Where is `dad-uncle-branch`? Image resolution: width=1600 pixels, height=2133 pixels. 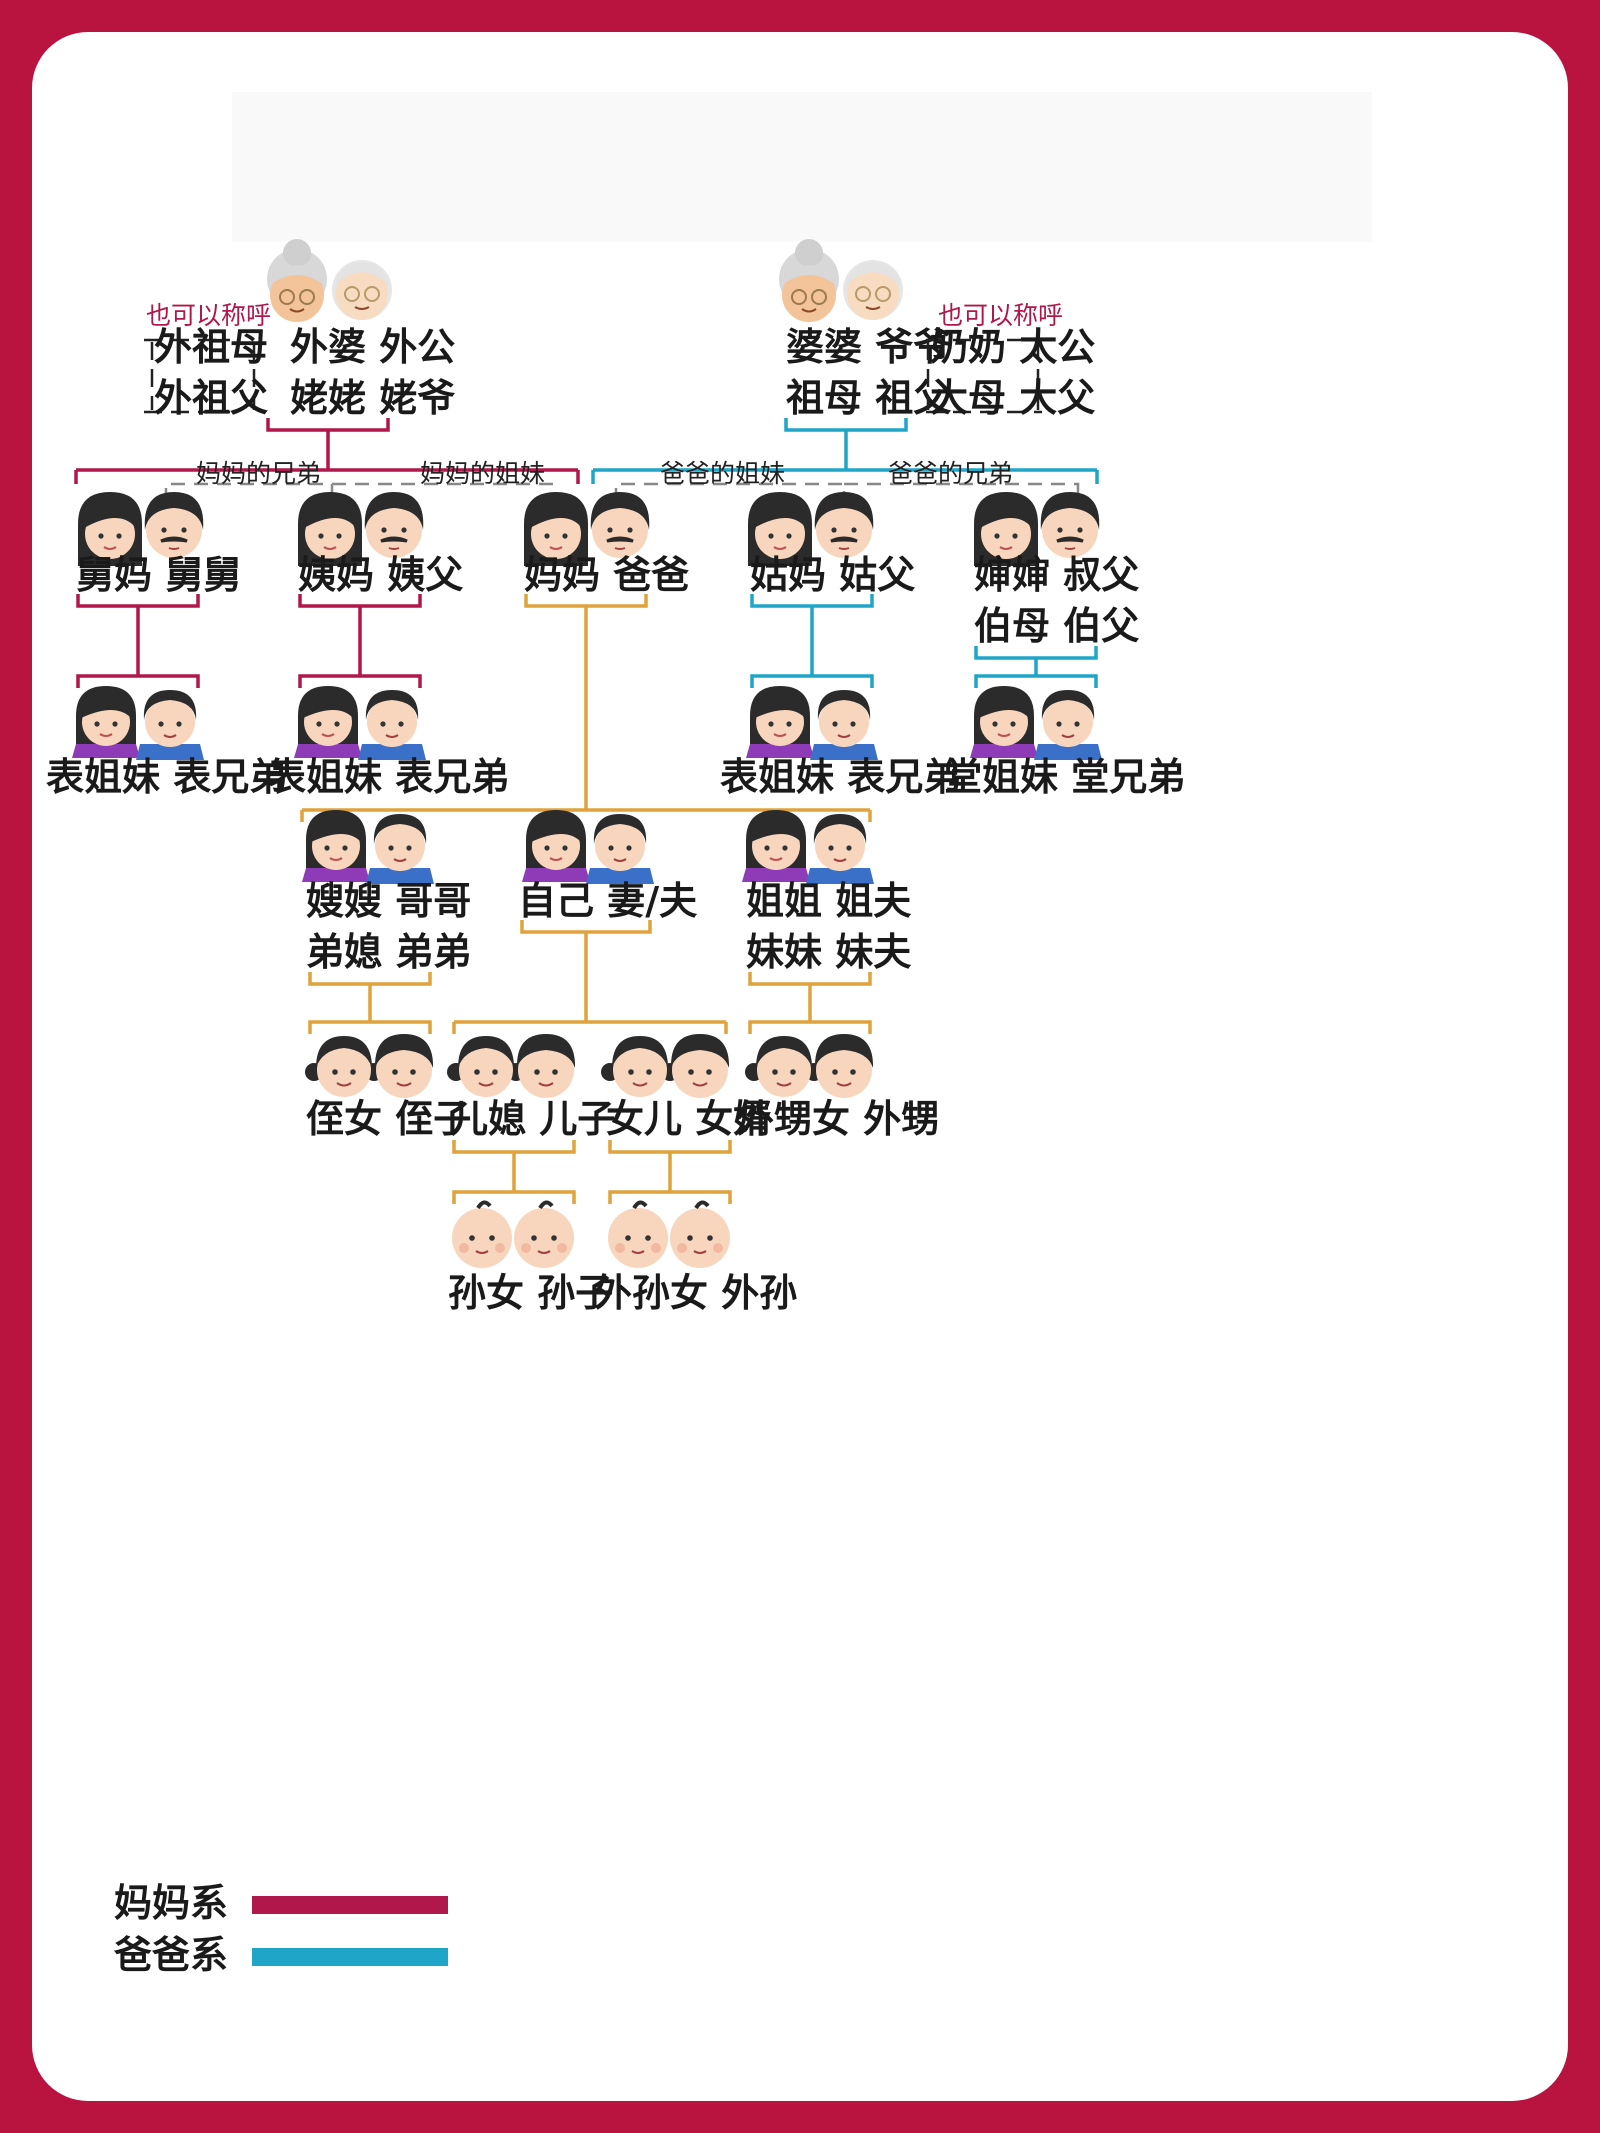
dad-uncle-branch is located at coordinates (1036, 667).